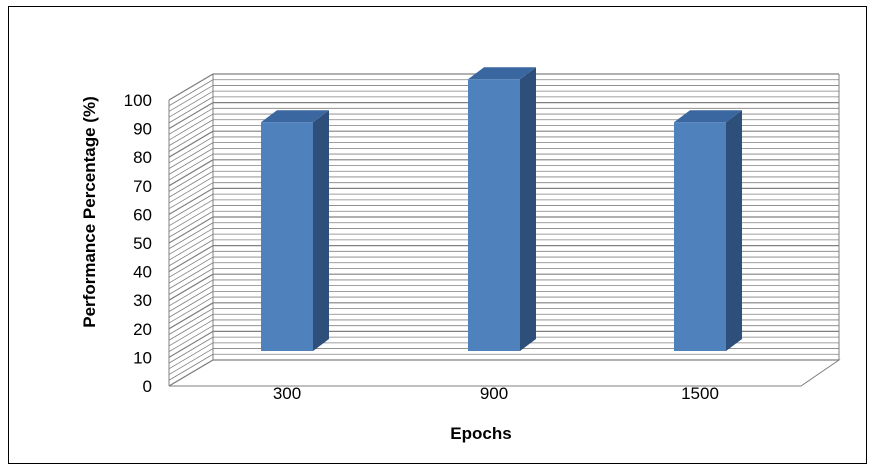 The image size is (877, 474). I want to click on x-tick-labels: 300 900 1500, so click(496, 393).